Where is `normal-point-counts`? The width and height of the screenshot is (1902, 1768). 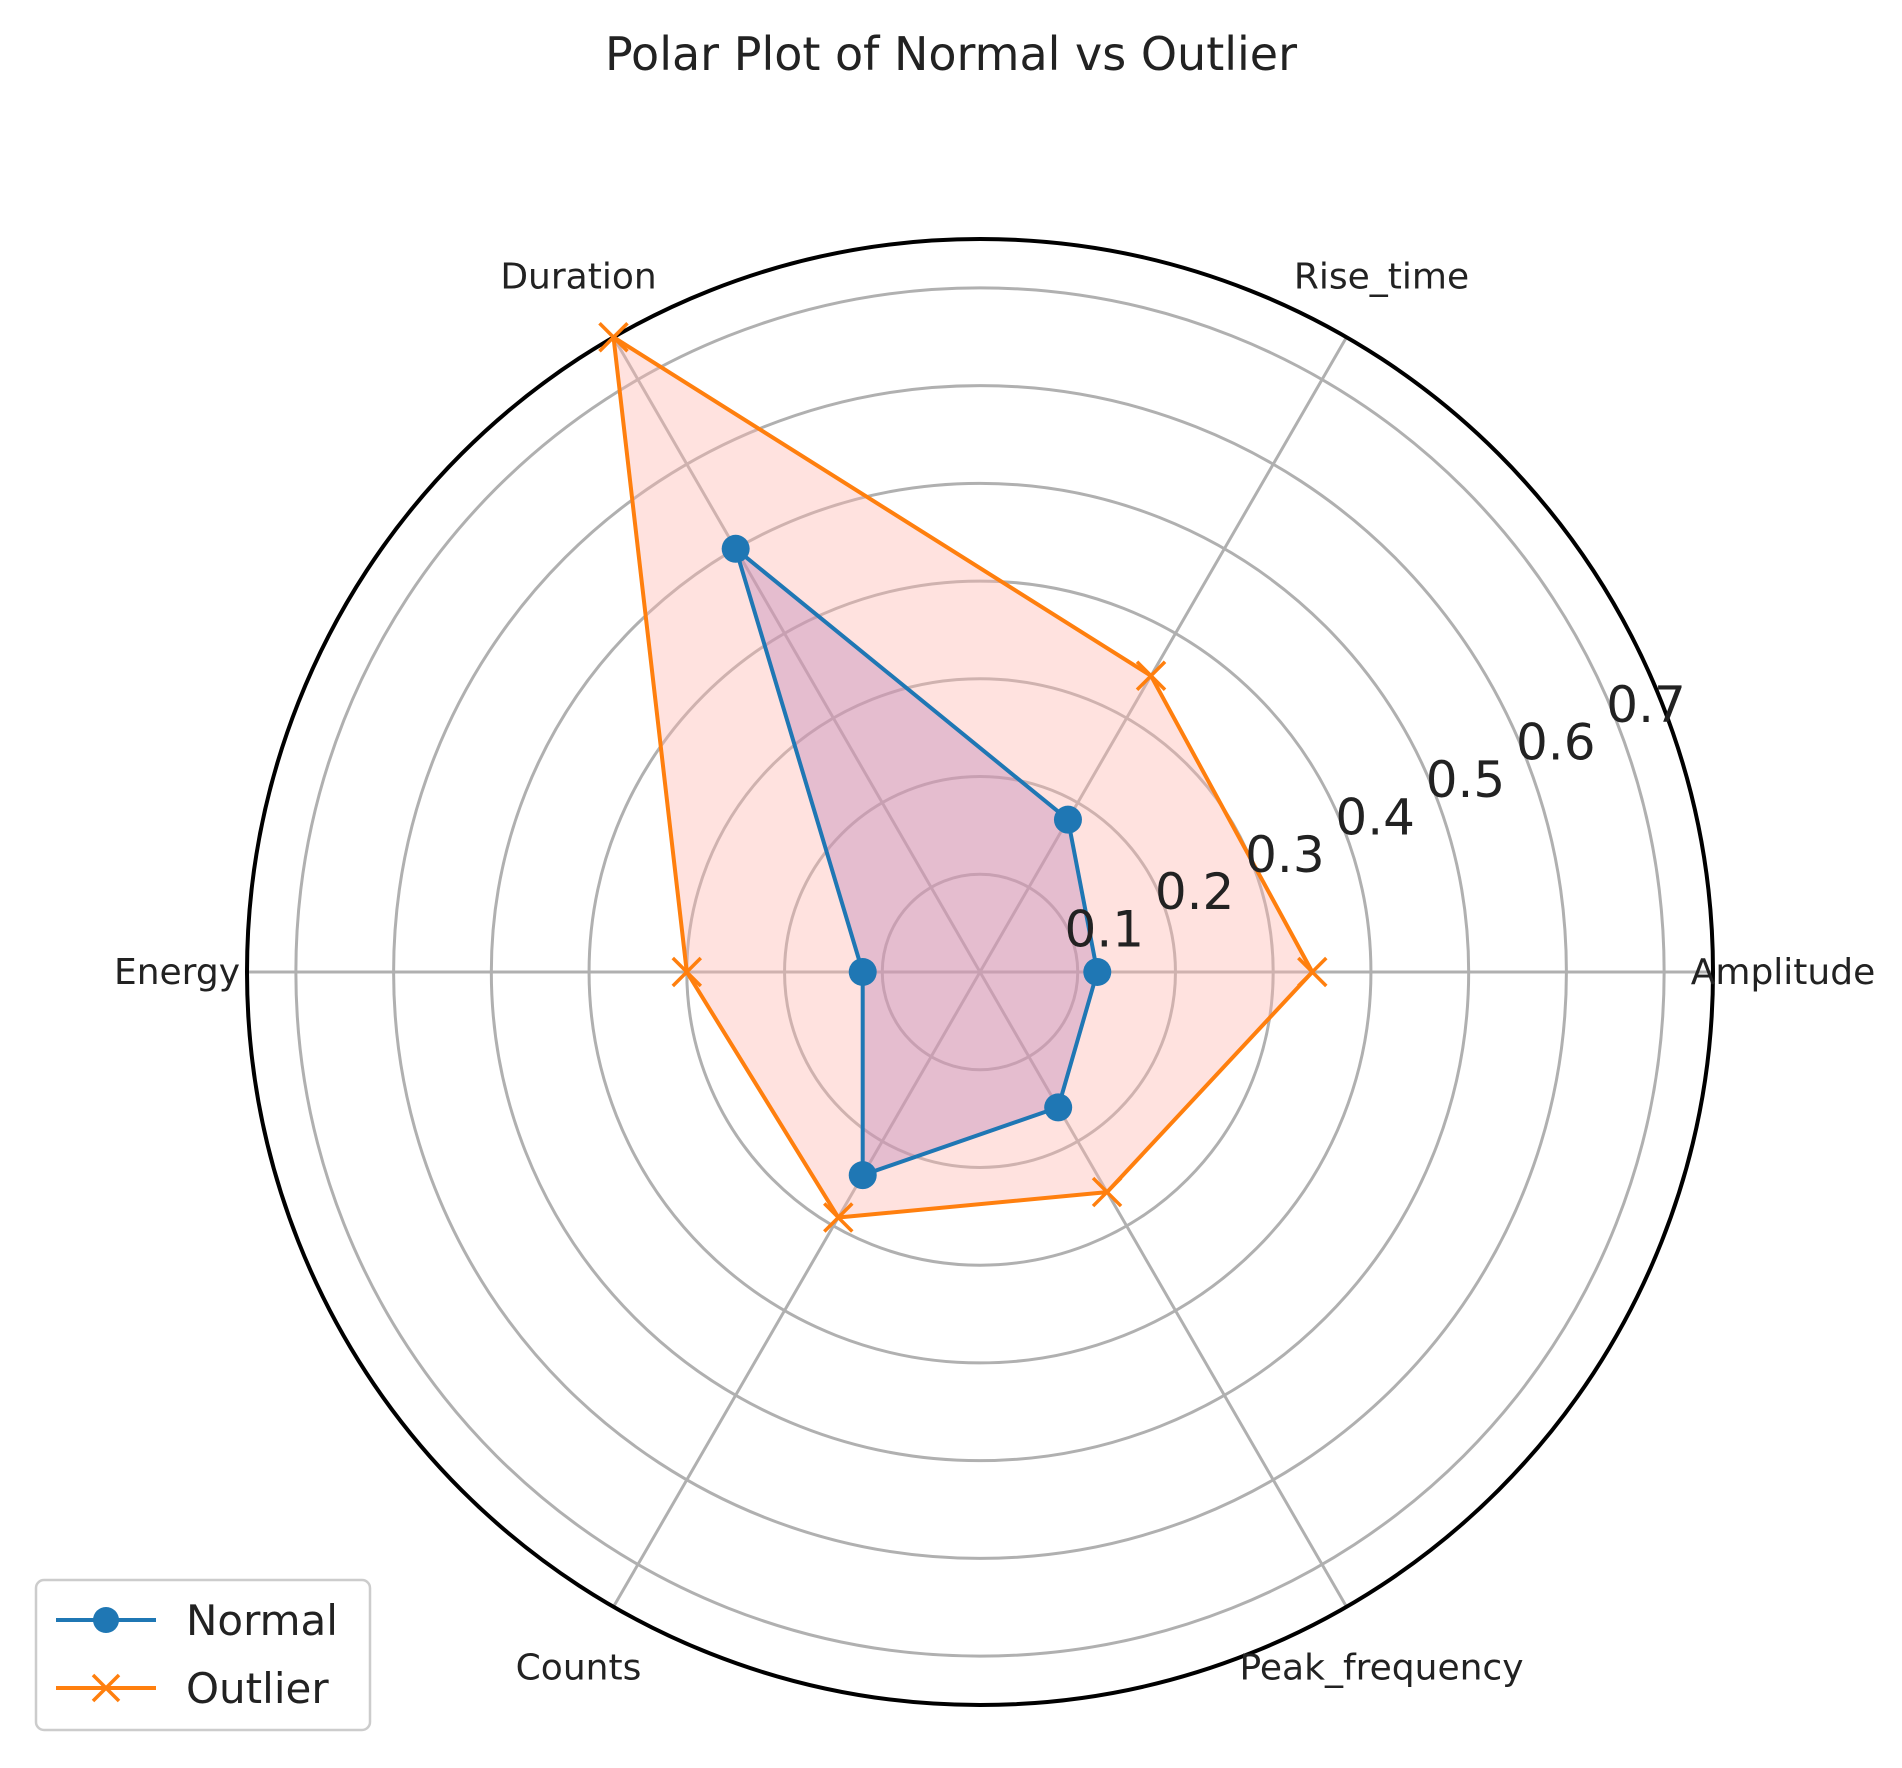 normal-point-counts is located at coordinates (862, 1175).